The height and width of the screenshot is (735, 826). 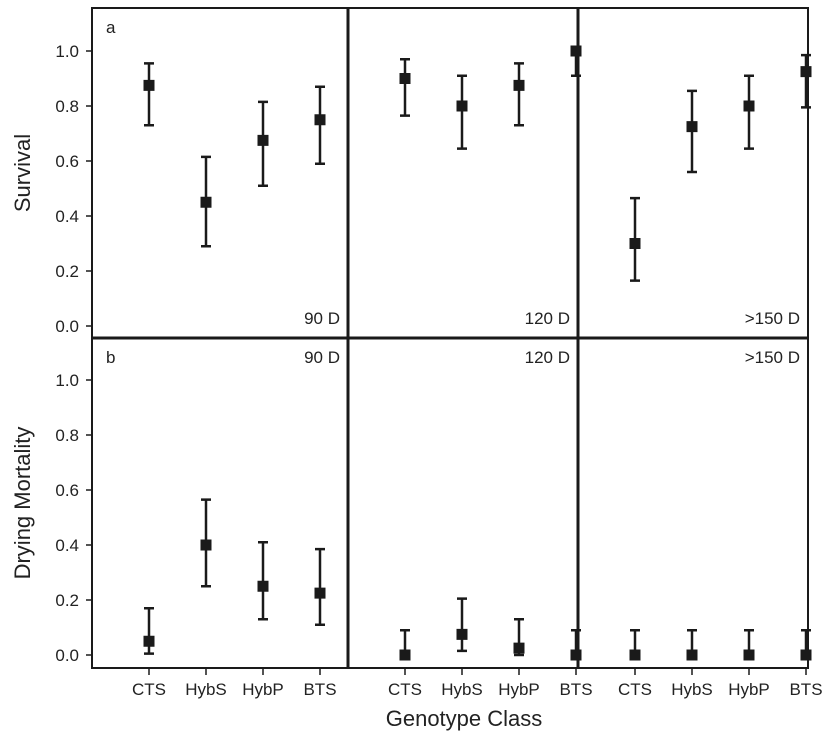 I want to click on panel-tag: b, so click(x=110, y=357).